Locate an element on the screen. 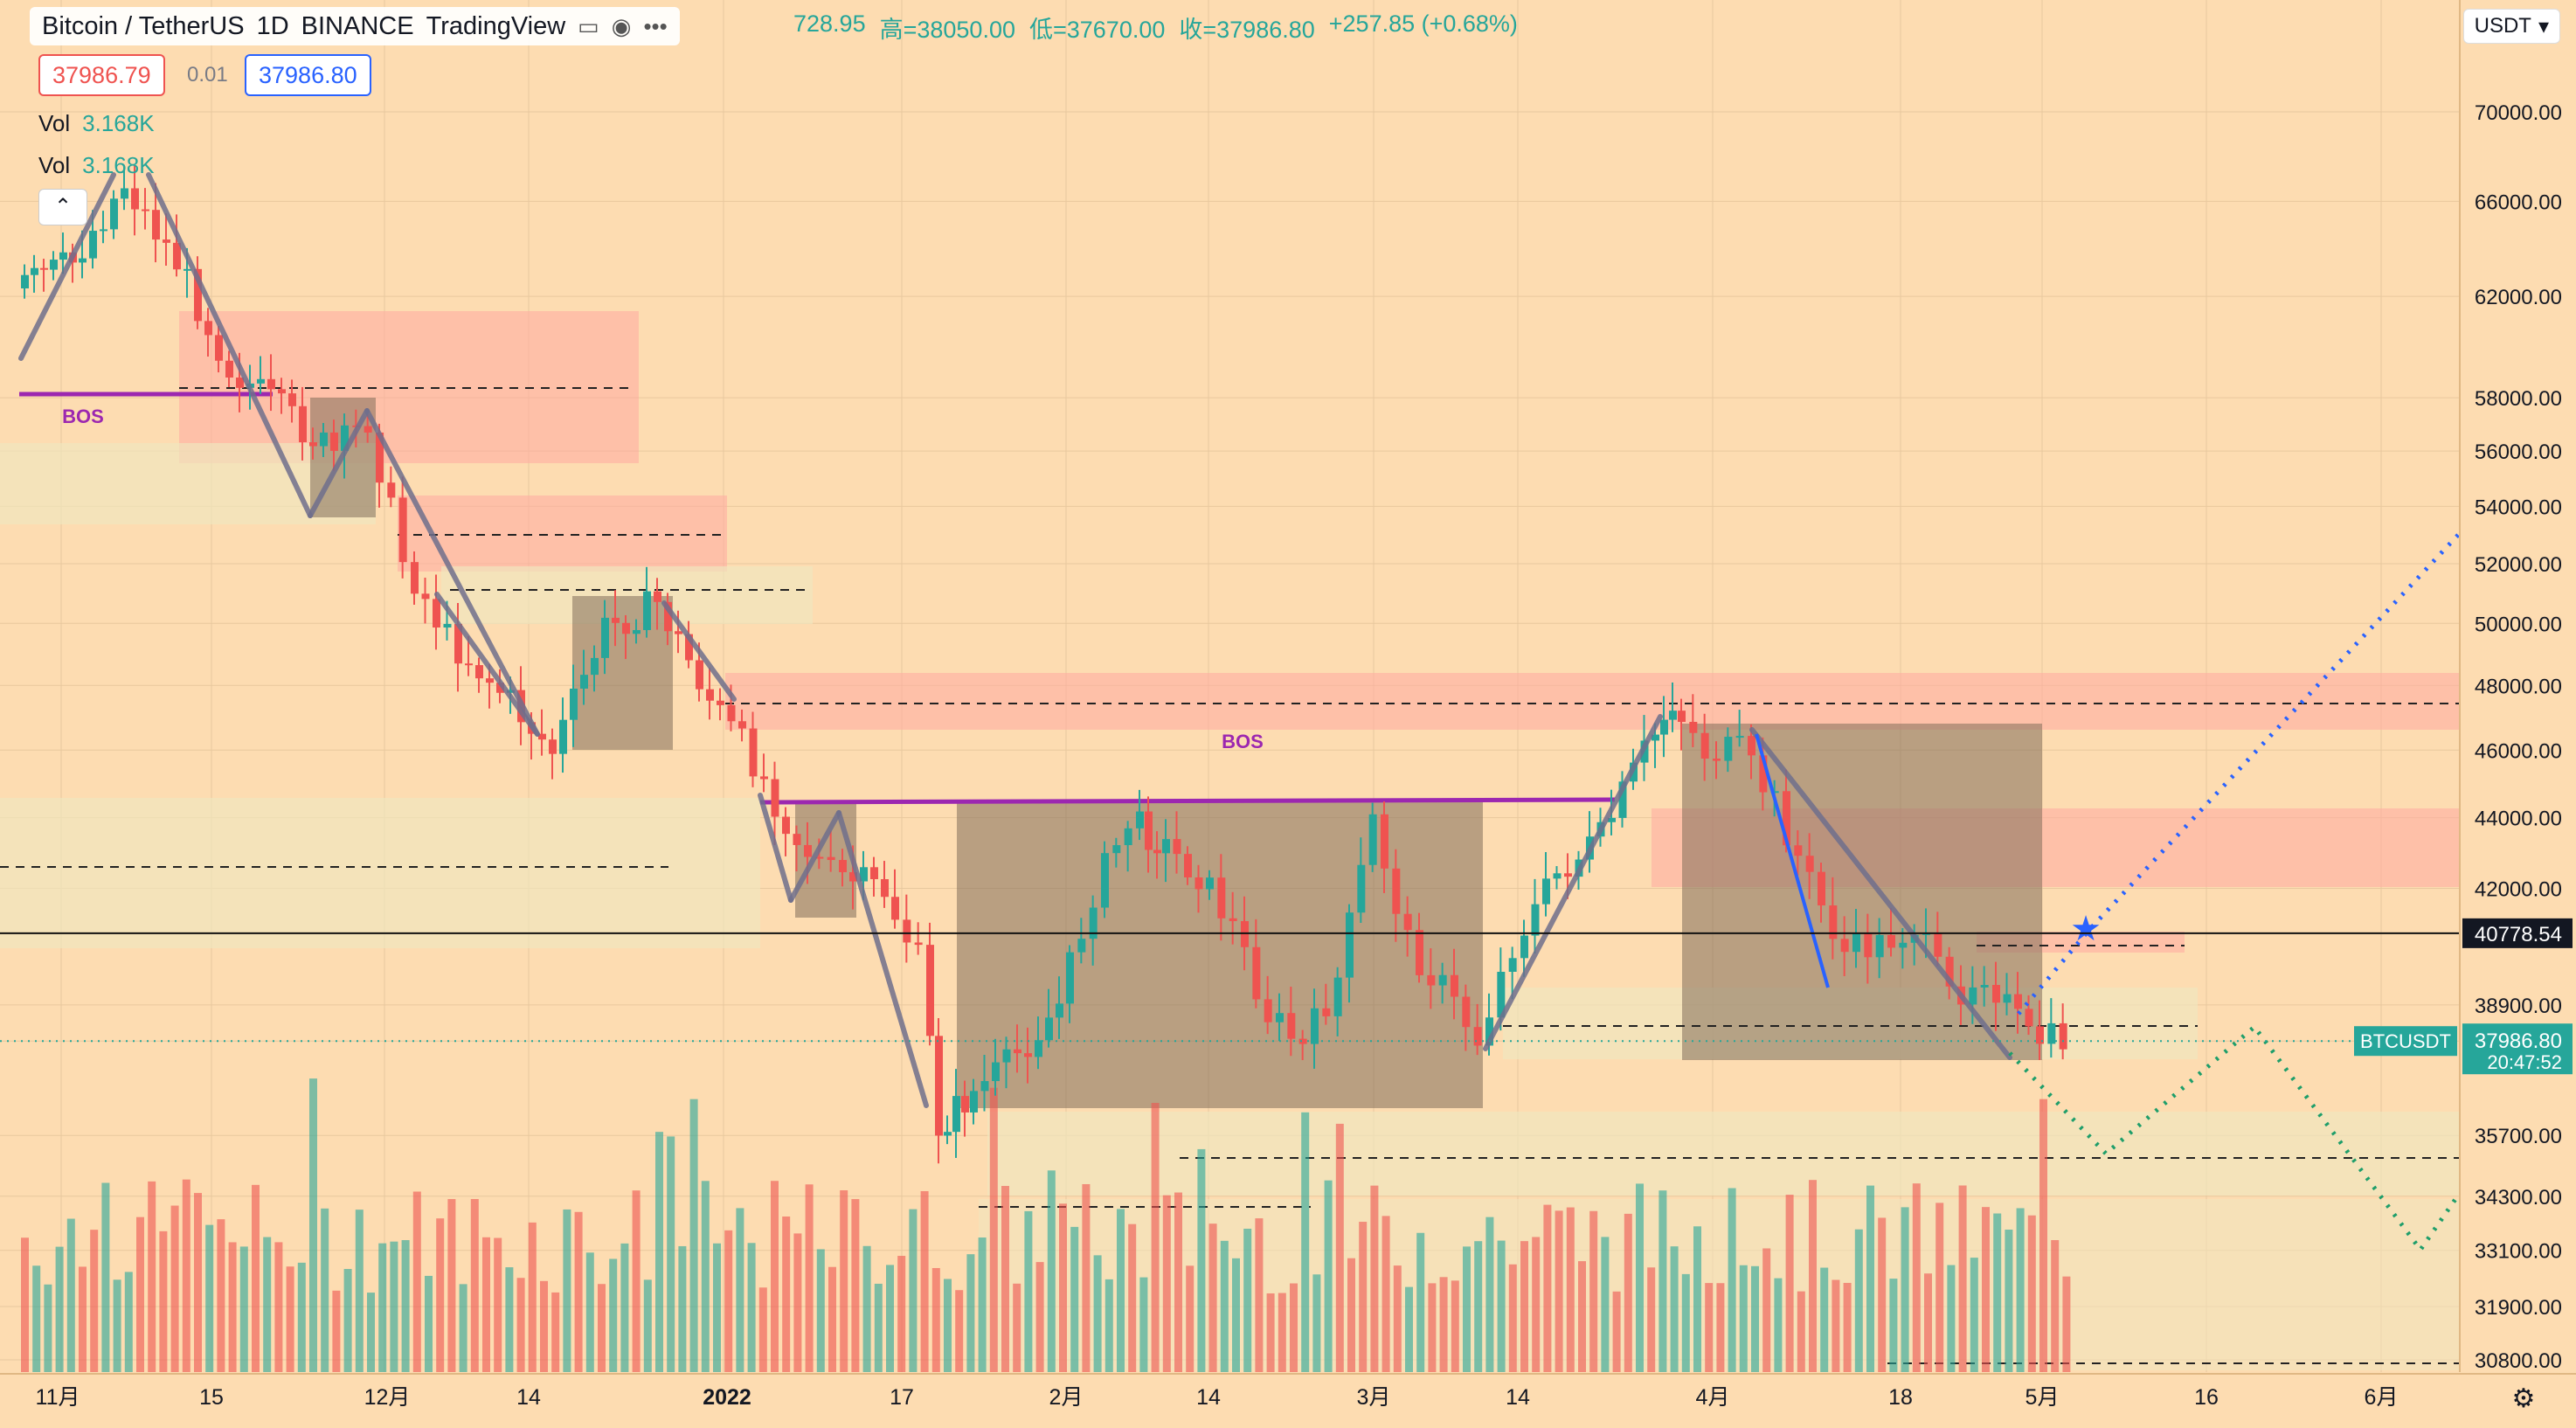 The width and height of the screenshot is (2576, 1428). bos-label: BOS is located at coordinates (83, 416).